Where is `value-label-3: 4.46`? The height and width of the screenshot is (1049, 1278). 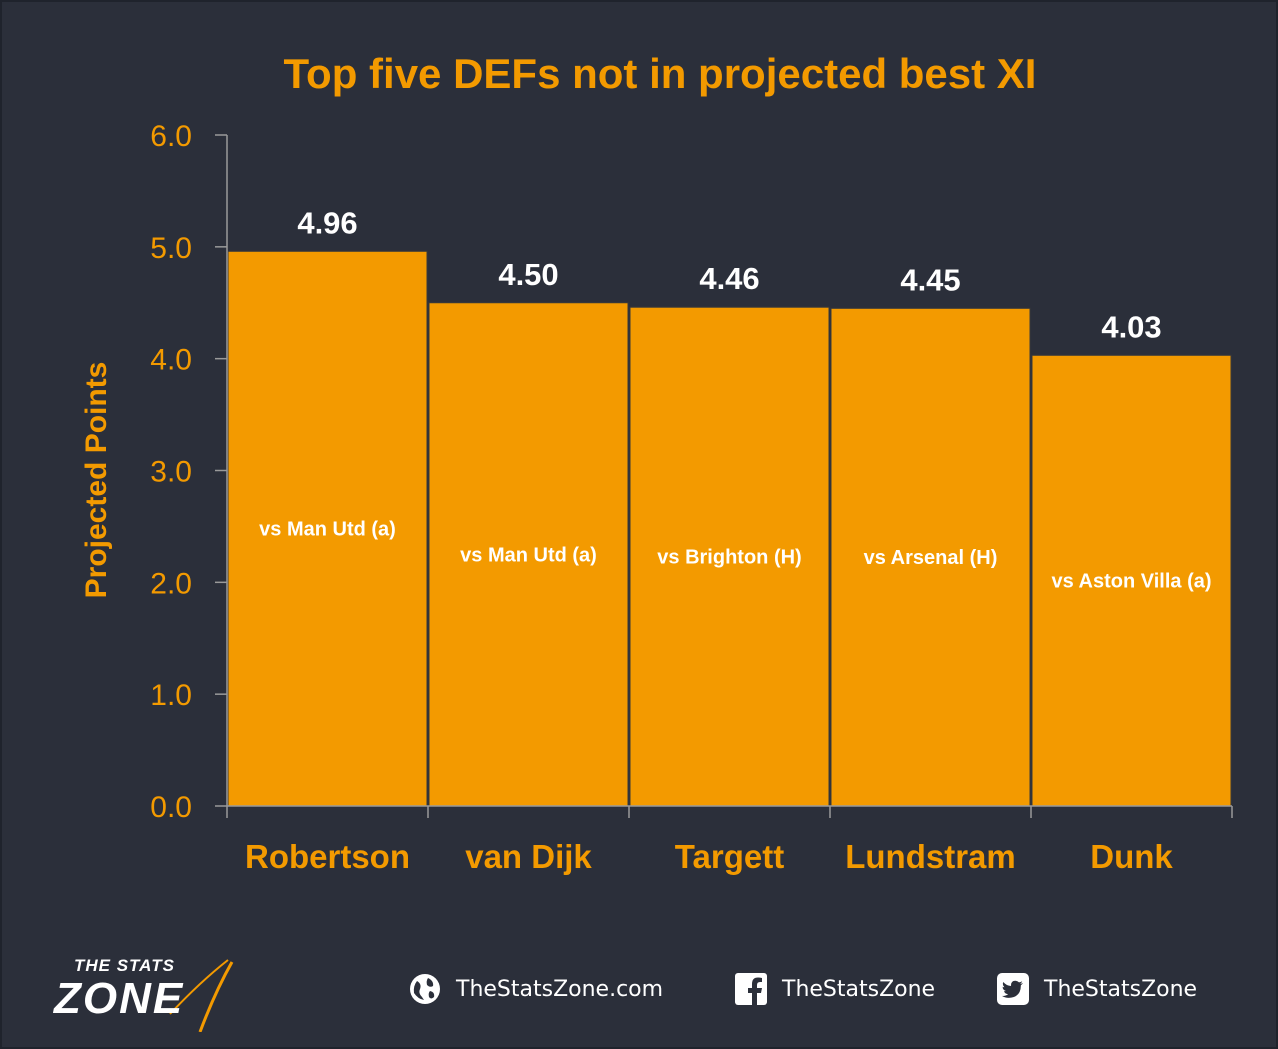
value-label-3: 4.46 is located at coordinates (729, 278).